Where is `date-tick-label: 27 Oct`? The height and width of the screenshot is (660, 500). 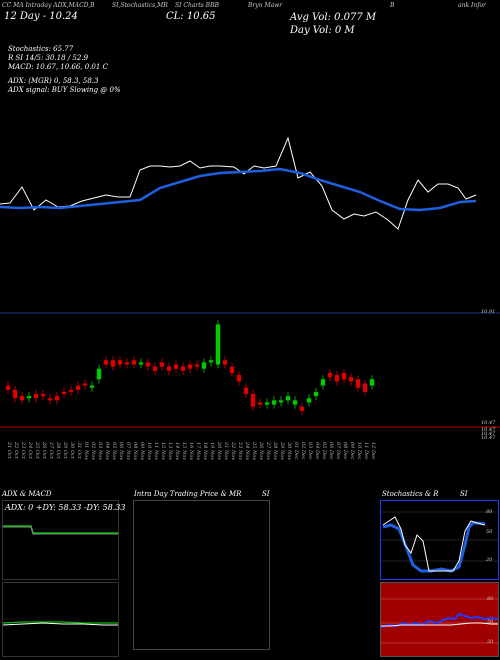
date-tick-label: 27 Oct is located at coordinates (51, 450).